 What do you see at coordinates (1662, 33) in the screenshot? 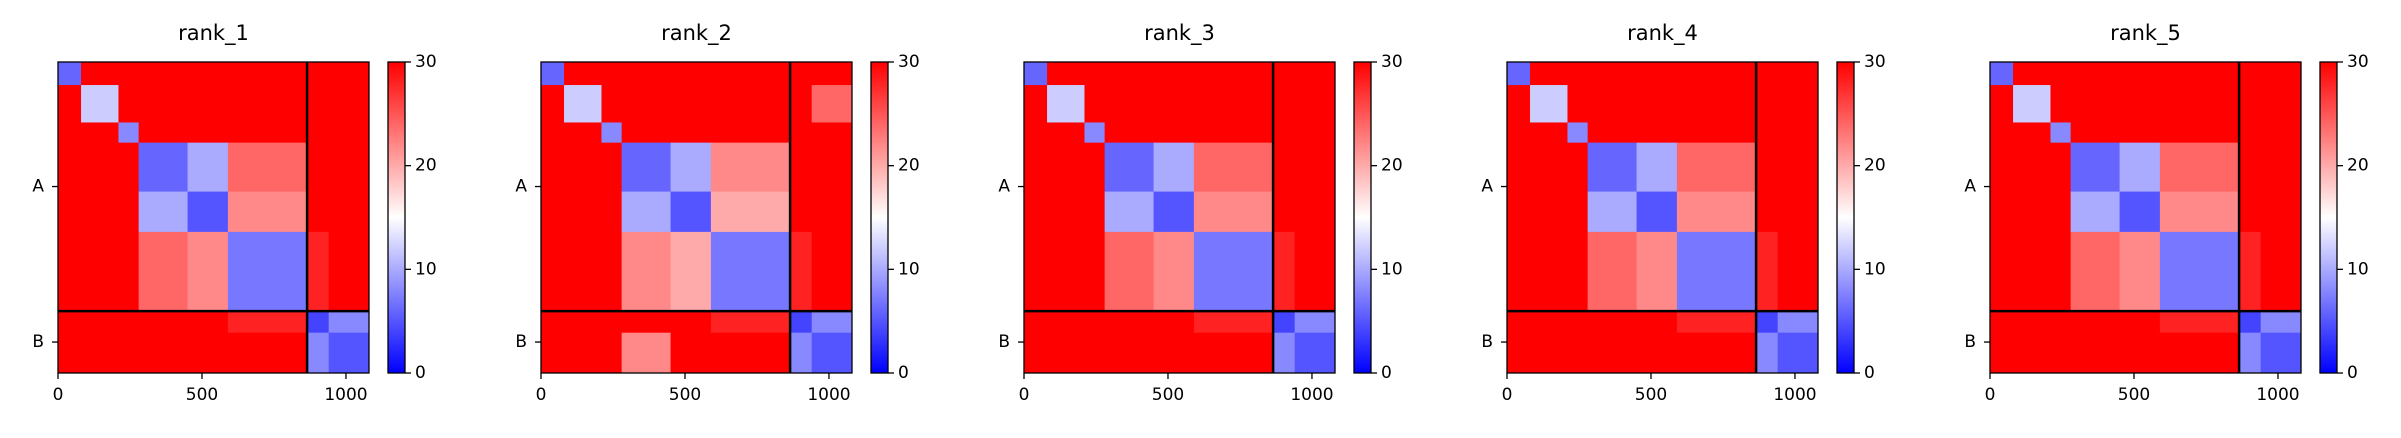
I see `panel-title: rank_4` at bounding box center [1662, 33].